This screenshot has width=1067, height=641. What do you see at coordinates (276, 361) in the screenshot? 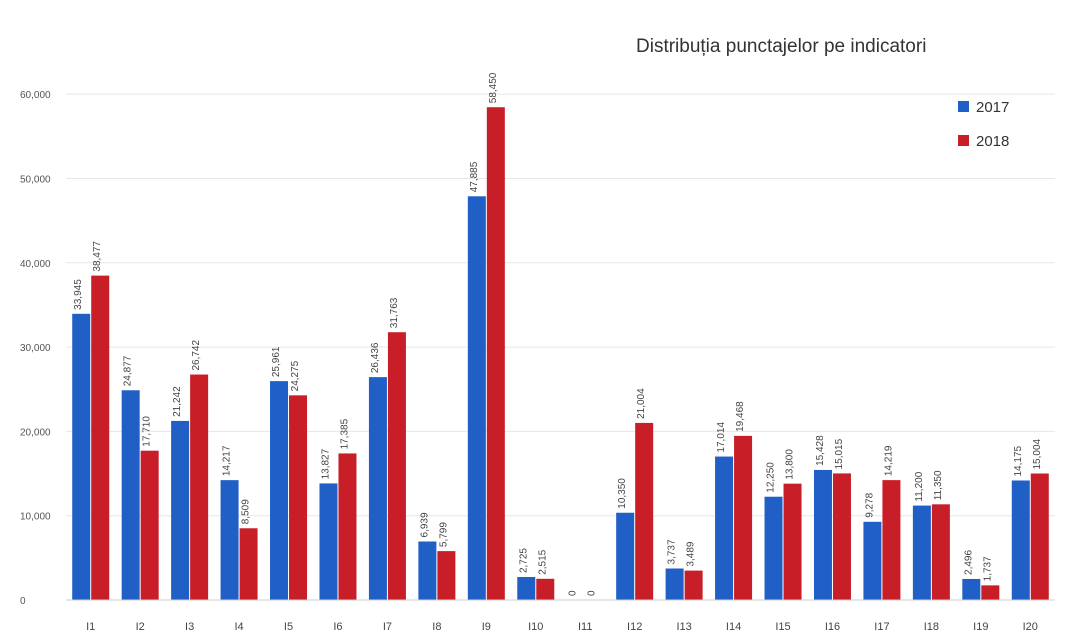
I see `data-label-2017-I5: 25,961` at bounding box center [276, 361].